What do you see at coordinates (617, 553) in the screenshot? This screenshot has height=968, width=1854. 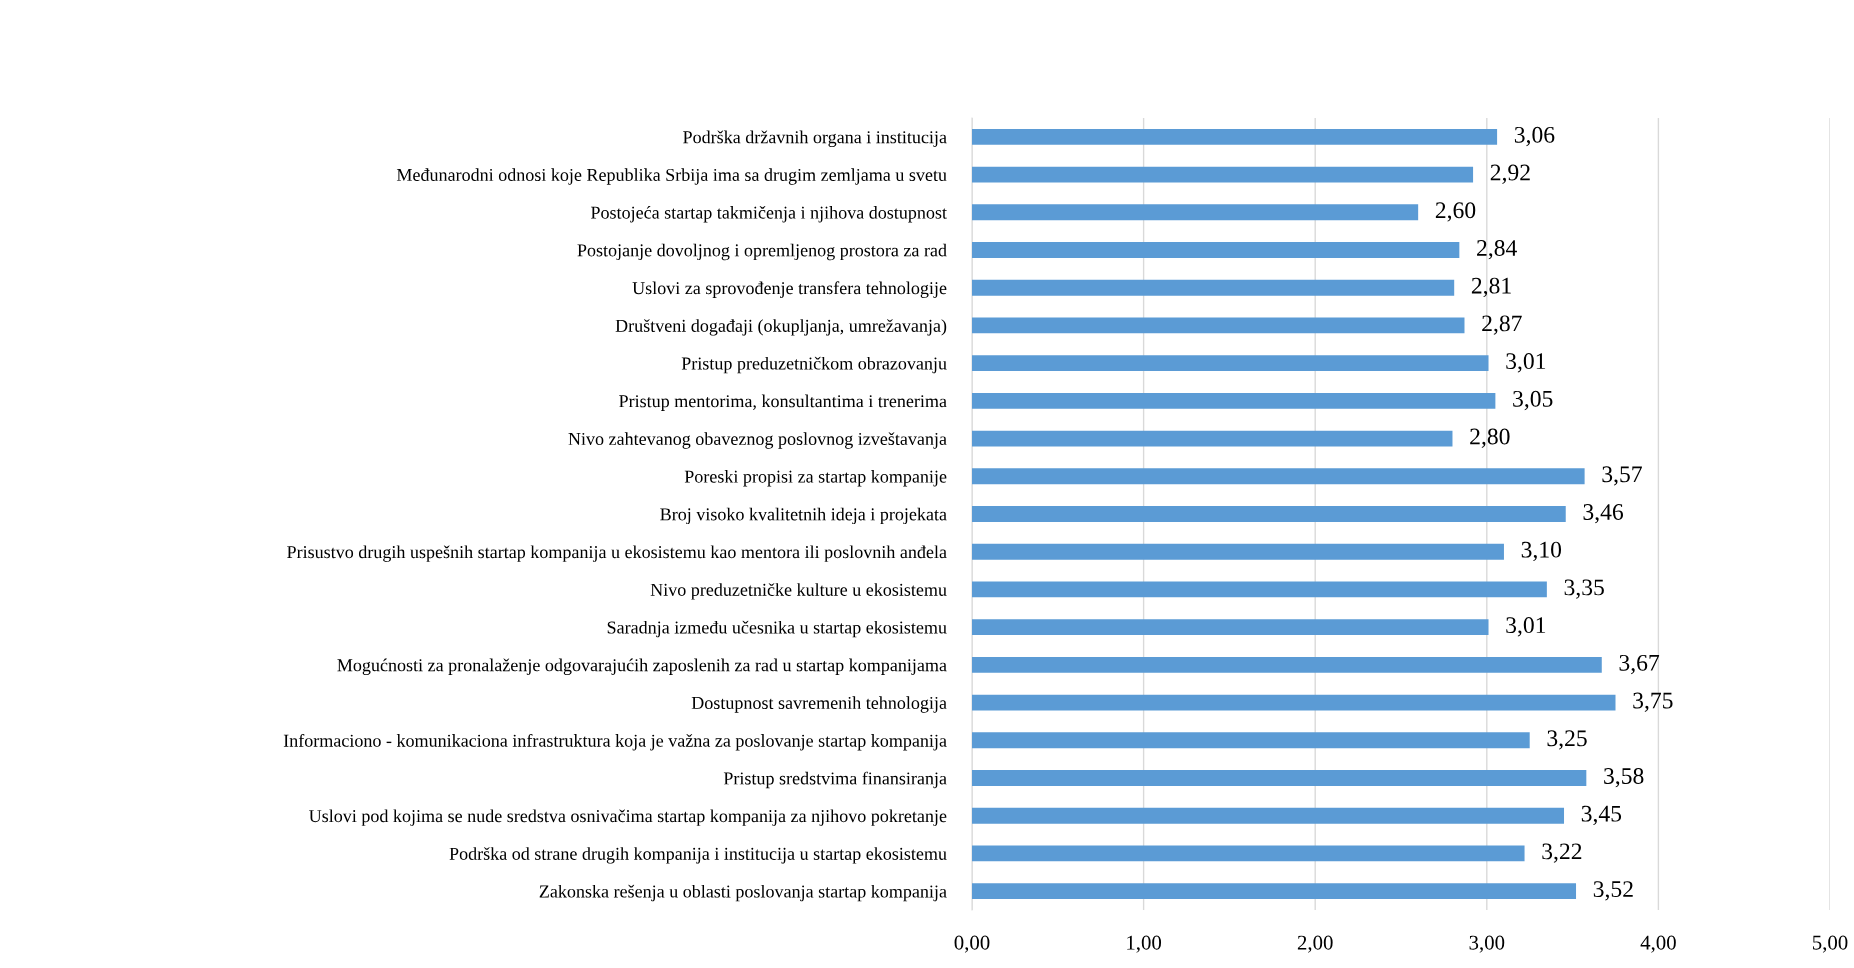 I see `y-tick-label: Prisustvo drugih uspešnih startap kompanija u ekosistemu kao mentora ili poslovnih anđela` at bounding box center [617, 553].